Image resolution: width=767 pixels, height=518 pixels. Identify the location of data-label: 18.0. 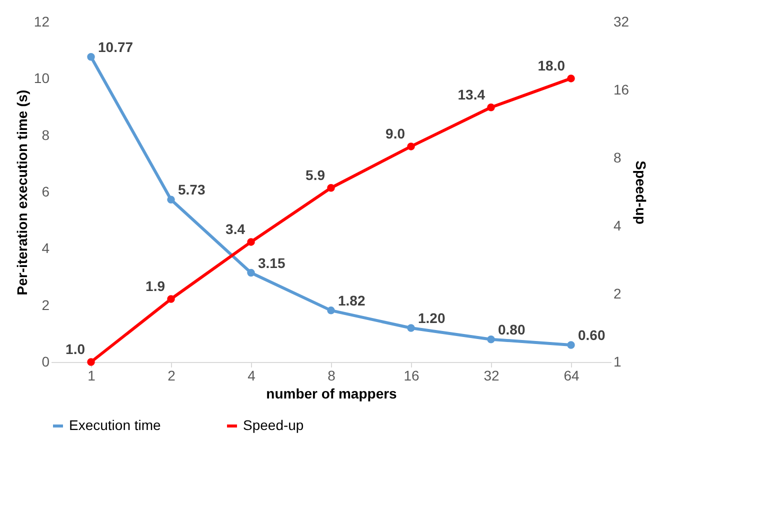
(552, 65).